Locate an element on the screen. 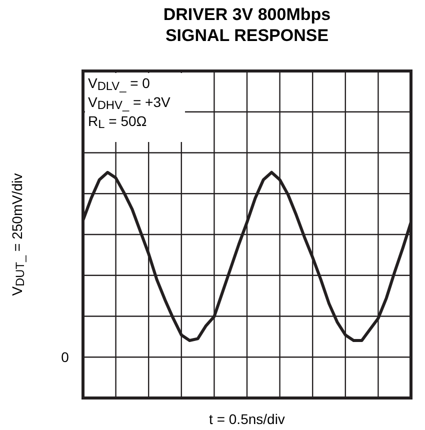  text: V$_{DLV_}$ = 0 is located at coordinates (119, 84).